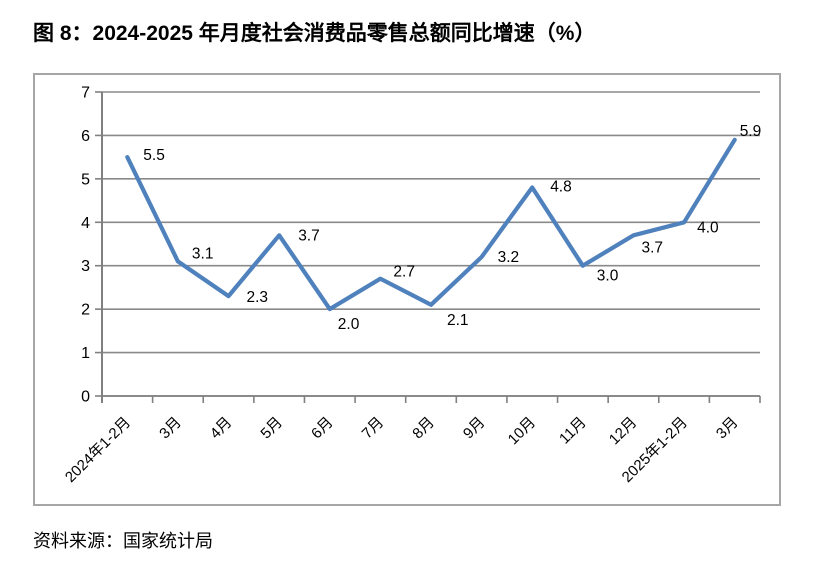 This screenshot has height=573, width=820. Describe the element at coordinates (474, 428) in the screenshot. I see `x-axis-tick-label: 9月` at that location.